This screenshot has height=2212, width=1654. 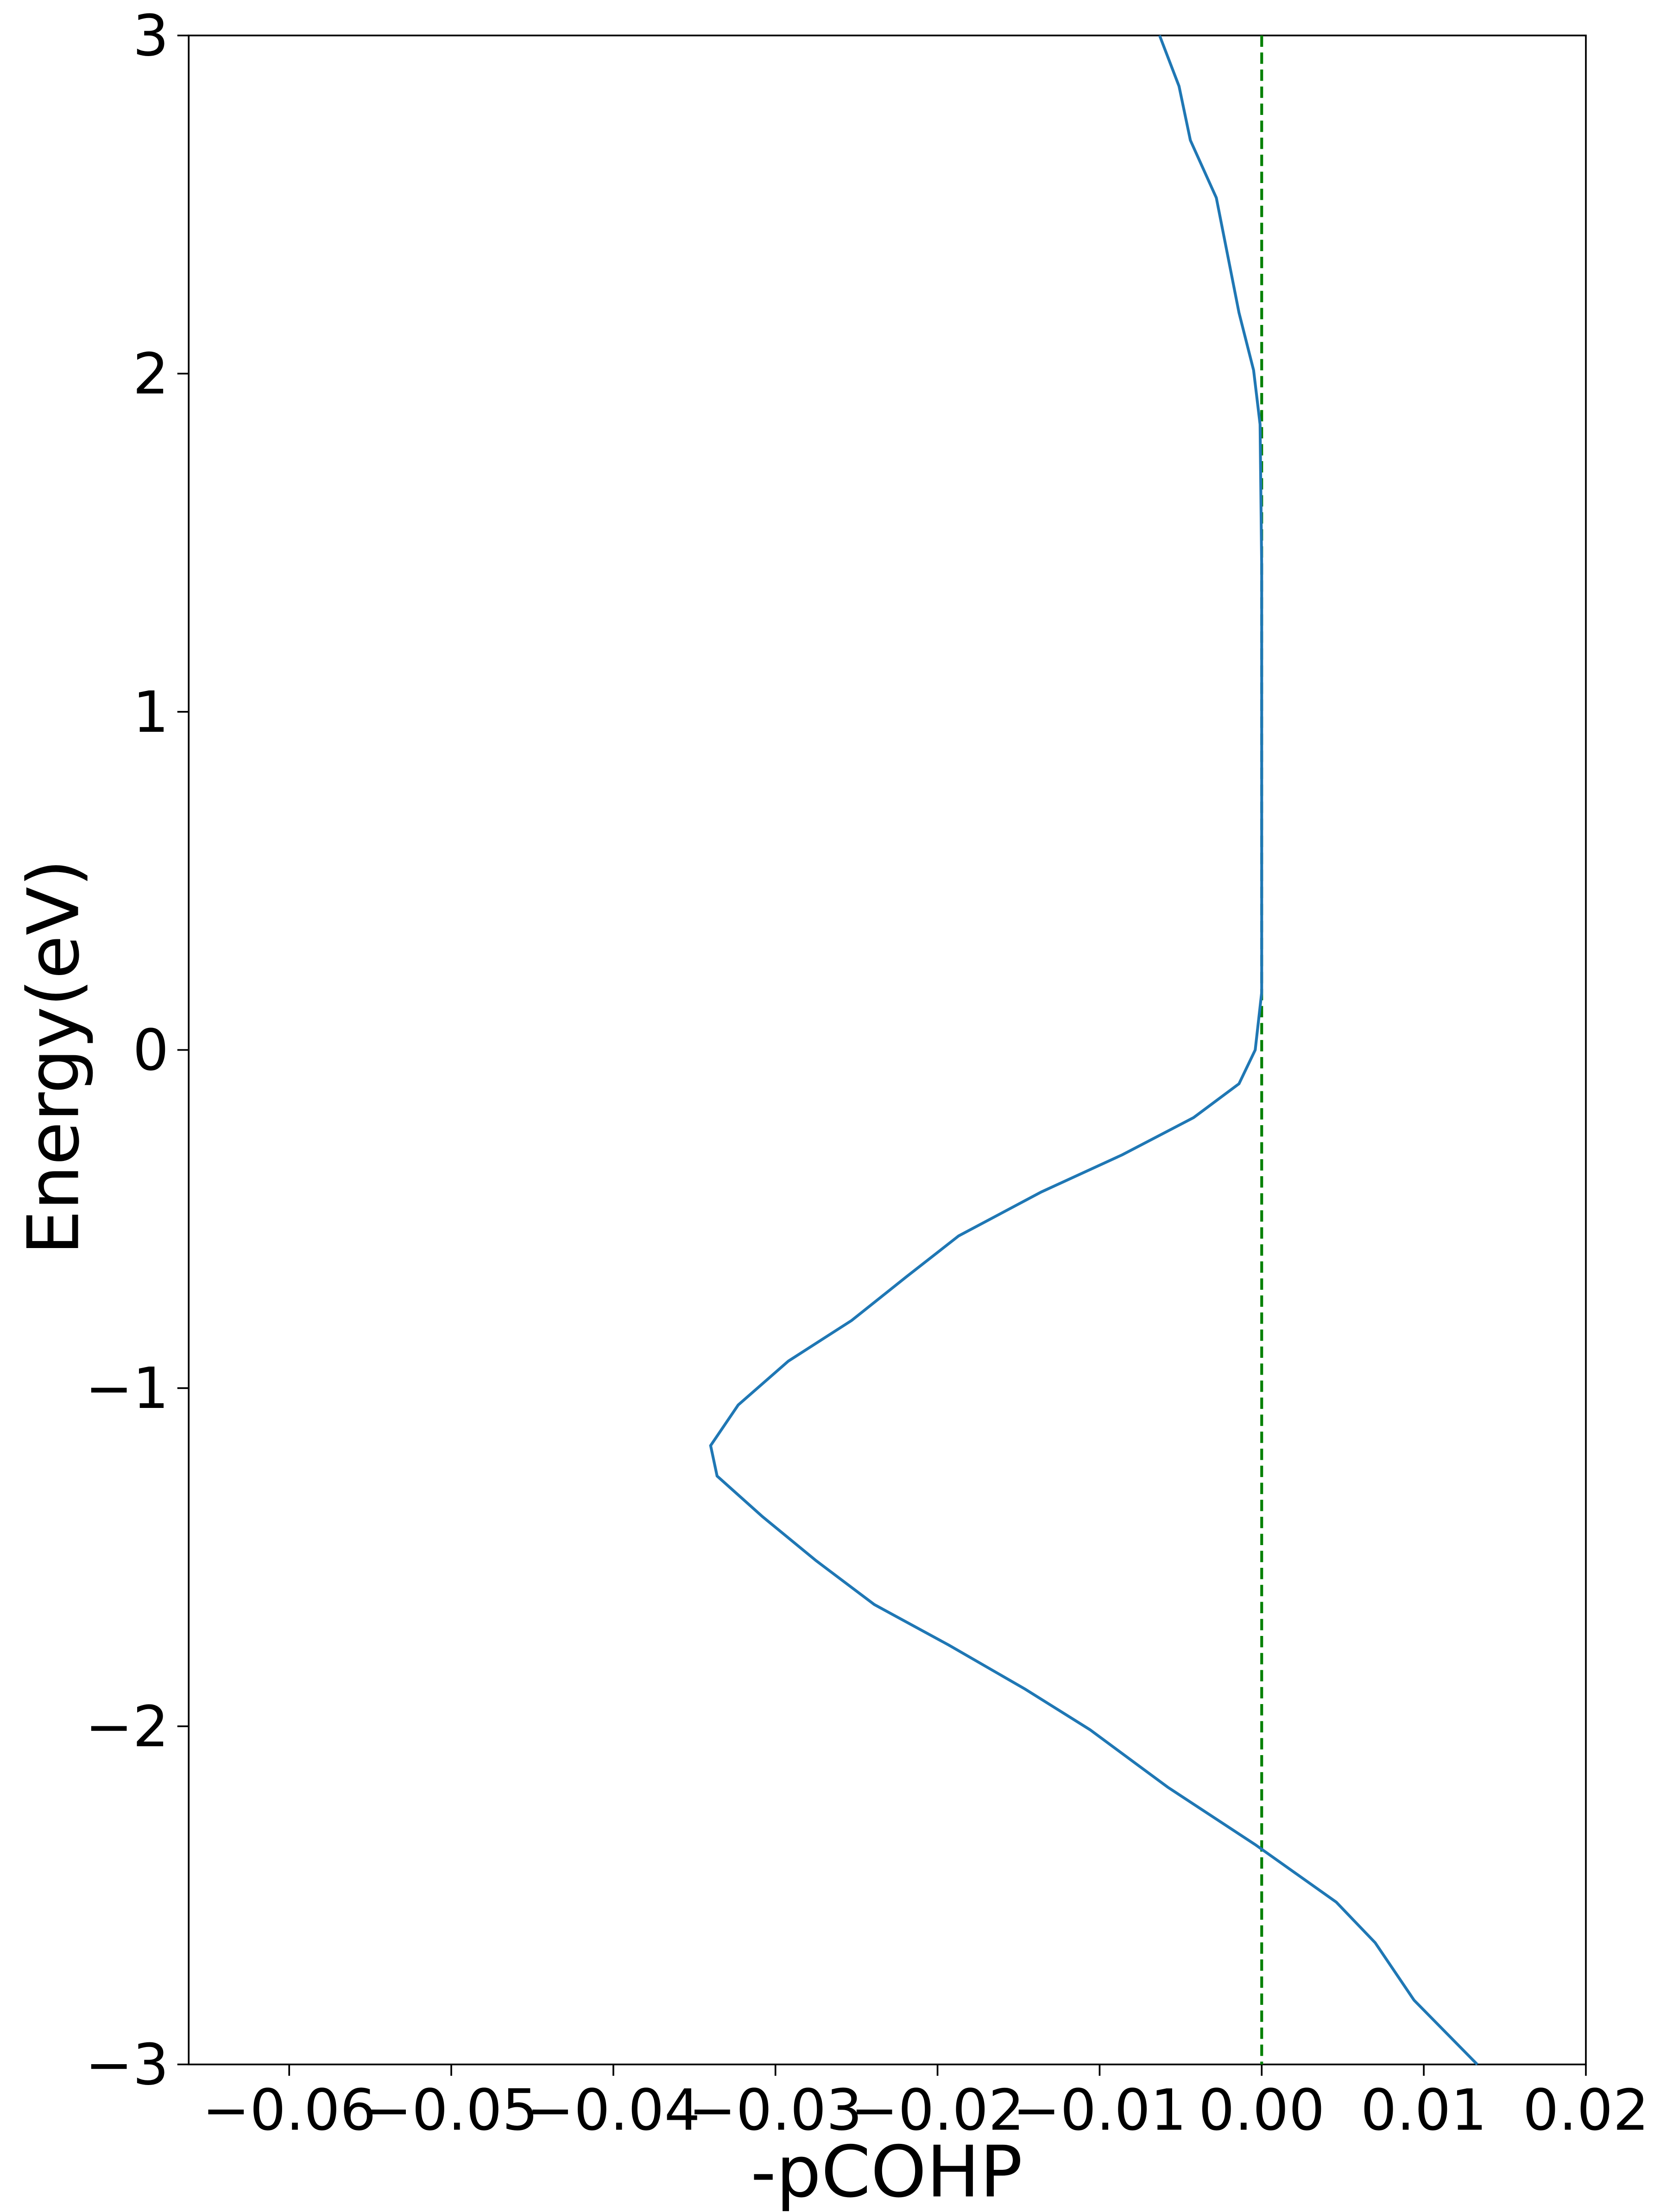 What do you see at coordinates (775, 2110) in the screenshot?
I see `x-tick-label: −0.03` at bounding box center [775, 2110].